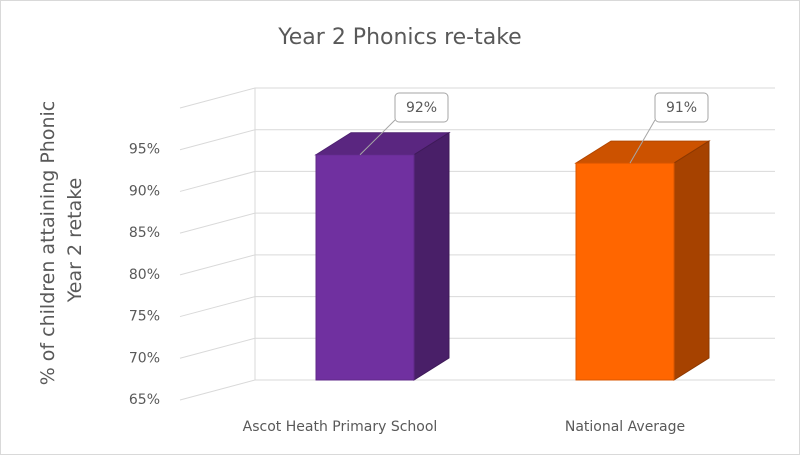 This screenshot has width=800, height=455. Describe the element at coordinates (625, 427) in the screenshot. I see `x-tick-label: National Average` at that location.